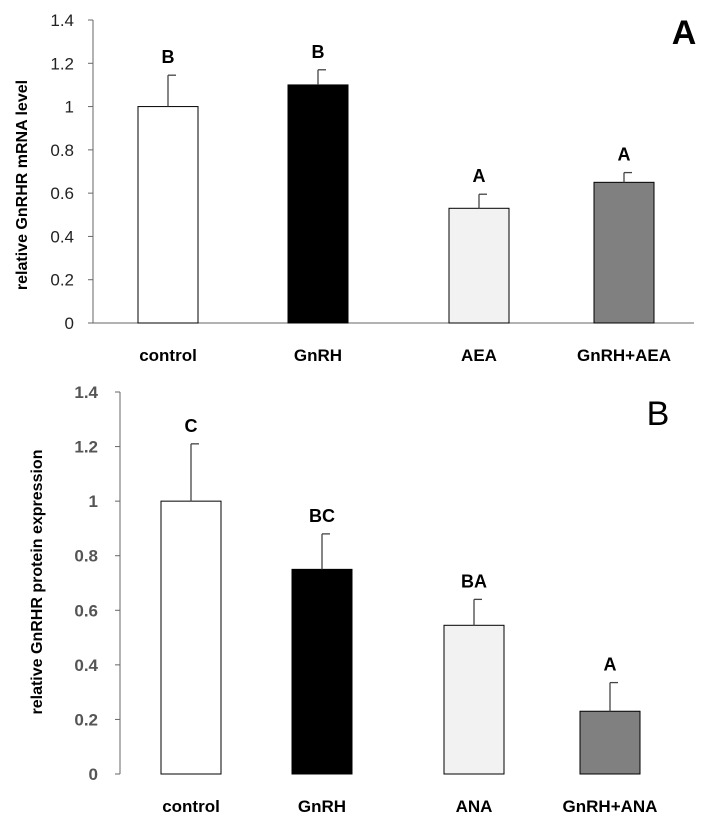 Image resolution: width=714 pixels, height=826 pixels. Describe the element at coordinates (37, 582) in the screenshot. I see `y-axis-label: relative GnRHR protein expression` at that location.